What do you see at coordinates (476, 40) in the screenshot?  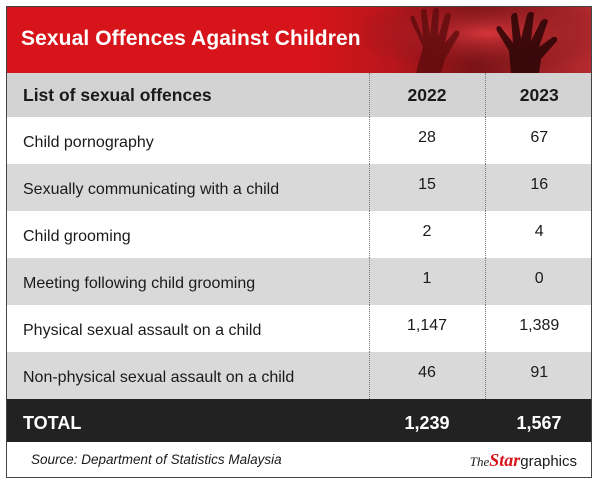 I see `hands-silhouette-image` at bounding box center [476, 40].